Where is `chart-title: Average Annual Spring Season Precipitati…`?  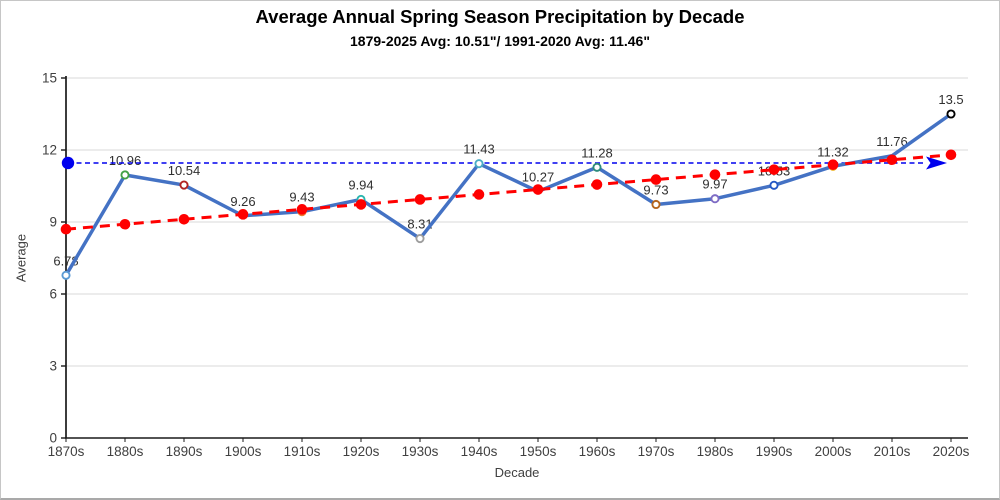 chart-title: Average Annual Spring Season Precipitati… is located at coordinates (500, 16).